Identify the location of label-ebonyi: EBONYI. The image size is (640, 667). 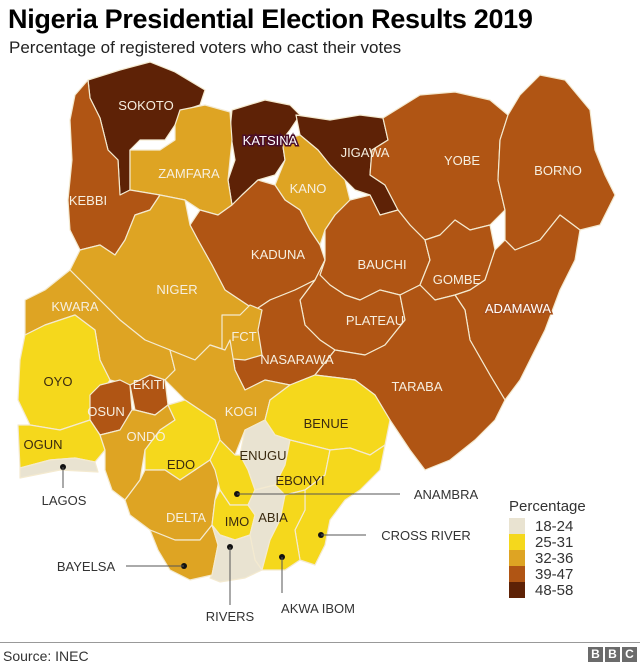
(299, 480).